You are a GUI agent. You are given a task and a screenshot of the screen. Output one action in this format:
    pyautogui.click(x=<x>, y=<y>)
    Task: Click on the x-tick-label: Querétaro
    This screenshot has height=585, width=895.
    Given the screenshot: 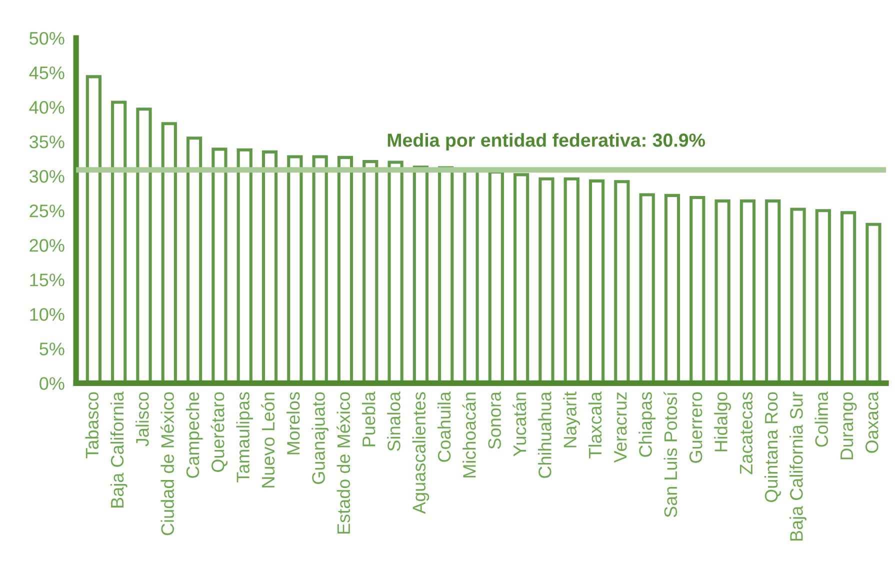 What is the action you would take?
    pyautogui.click(x=219, y=432)
    